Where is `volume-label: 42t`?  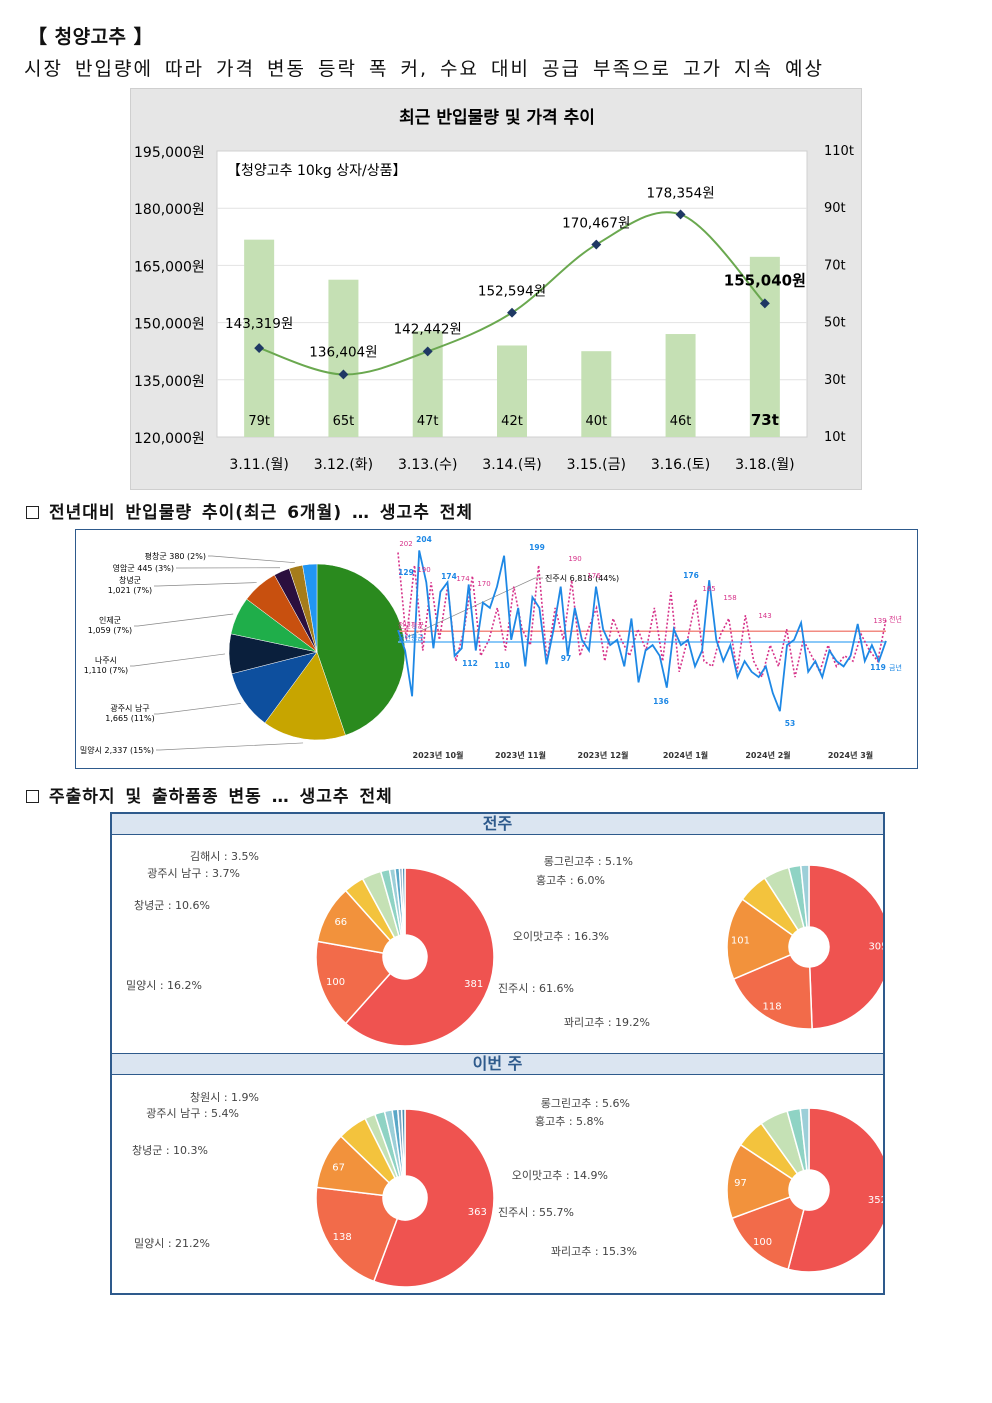 volume-label: 42t is located at coordinates (512, 421).